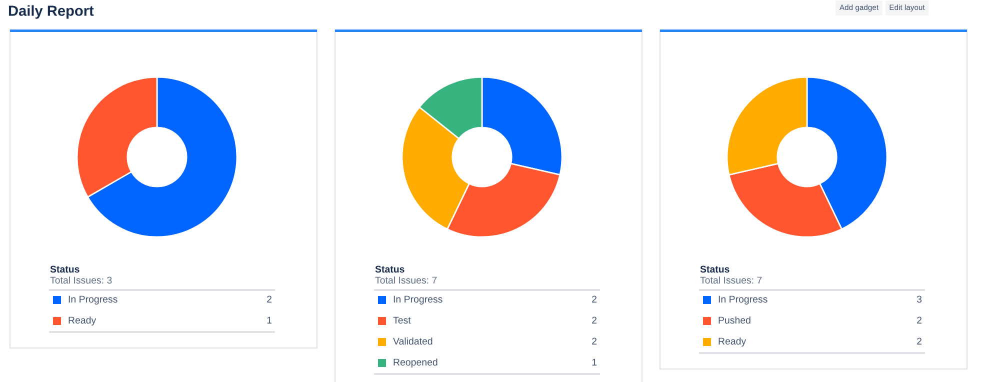  What do you see at coordinates (51, 12) in the screenshot?
I see `text: Daily Report` at bounding box center [51, 12].